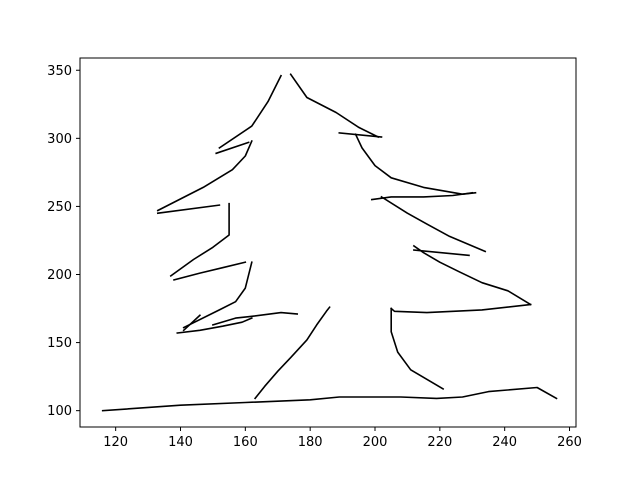  I want to click on x-tick-label-160: 160, so click(245, 442).